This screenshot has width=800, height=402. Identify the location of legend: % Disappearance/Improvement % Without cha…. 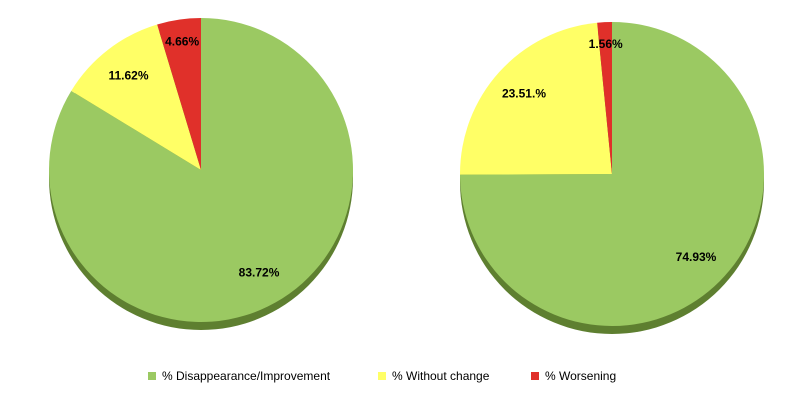
(382, 376).